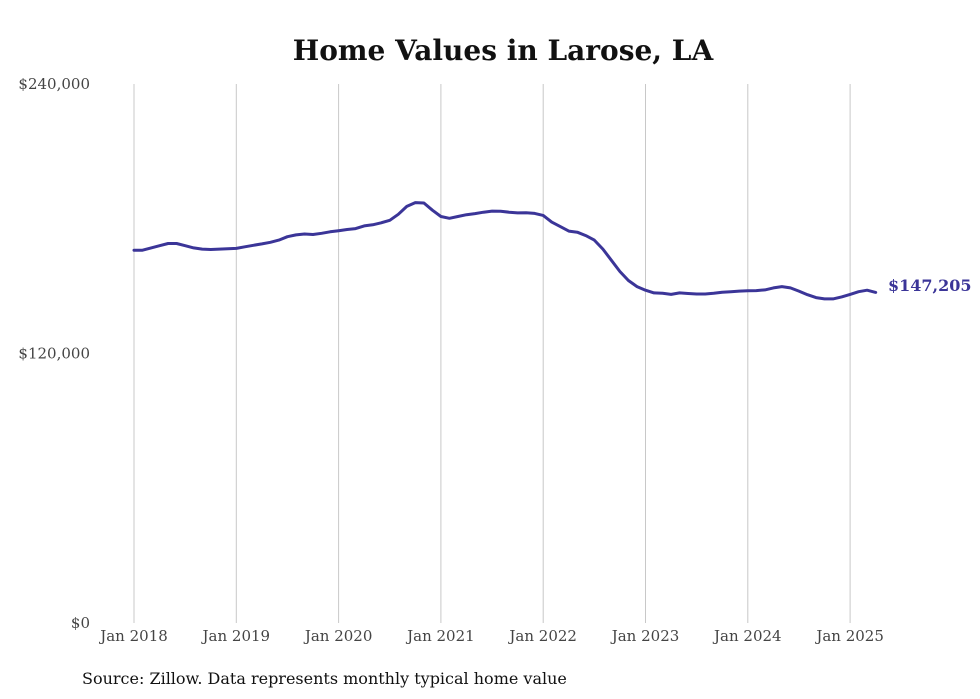 The height and width of the screenshot is (699, 980). Describe the element at coordinates (645, 636) in the screenshot. I see `x-tick-label: Jan 2023` at that location.